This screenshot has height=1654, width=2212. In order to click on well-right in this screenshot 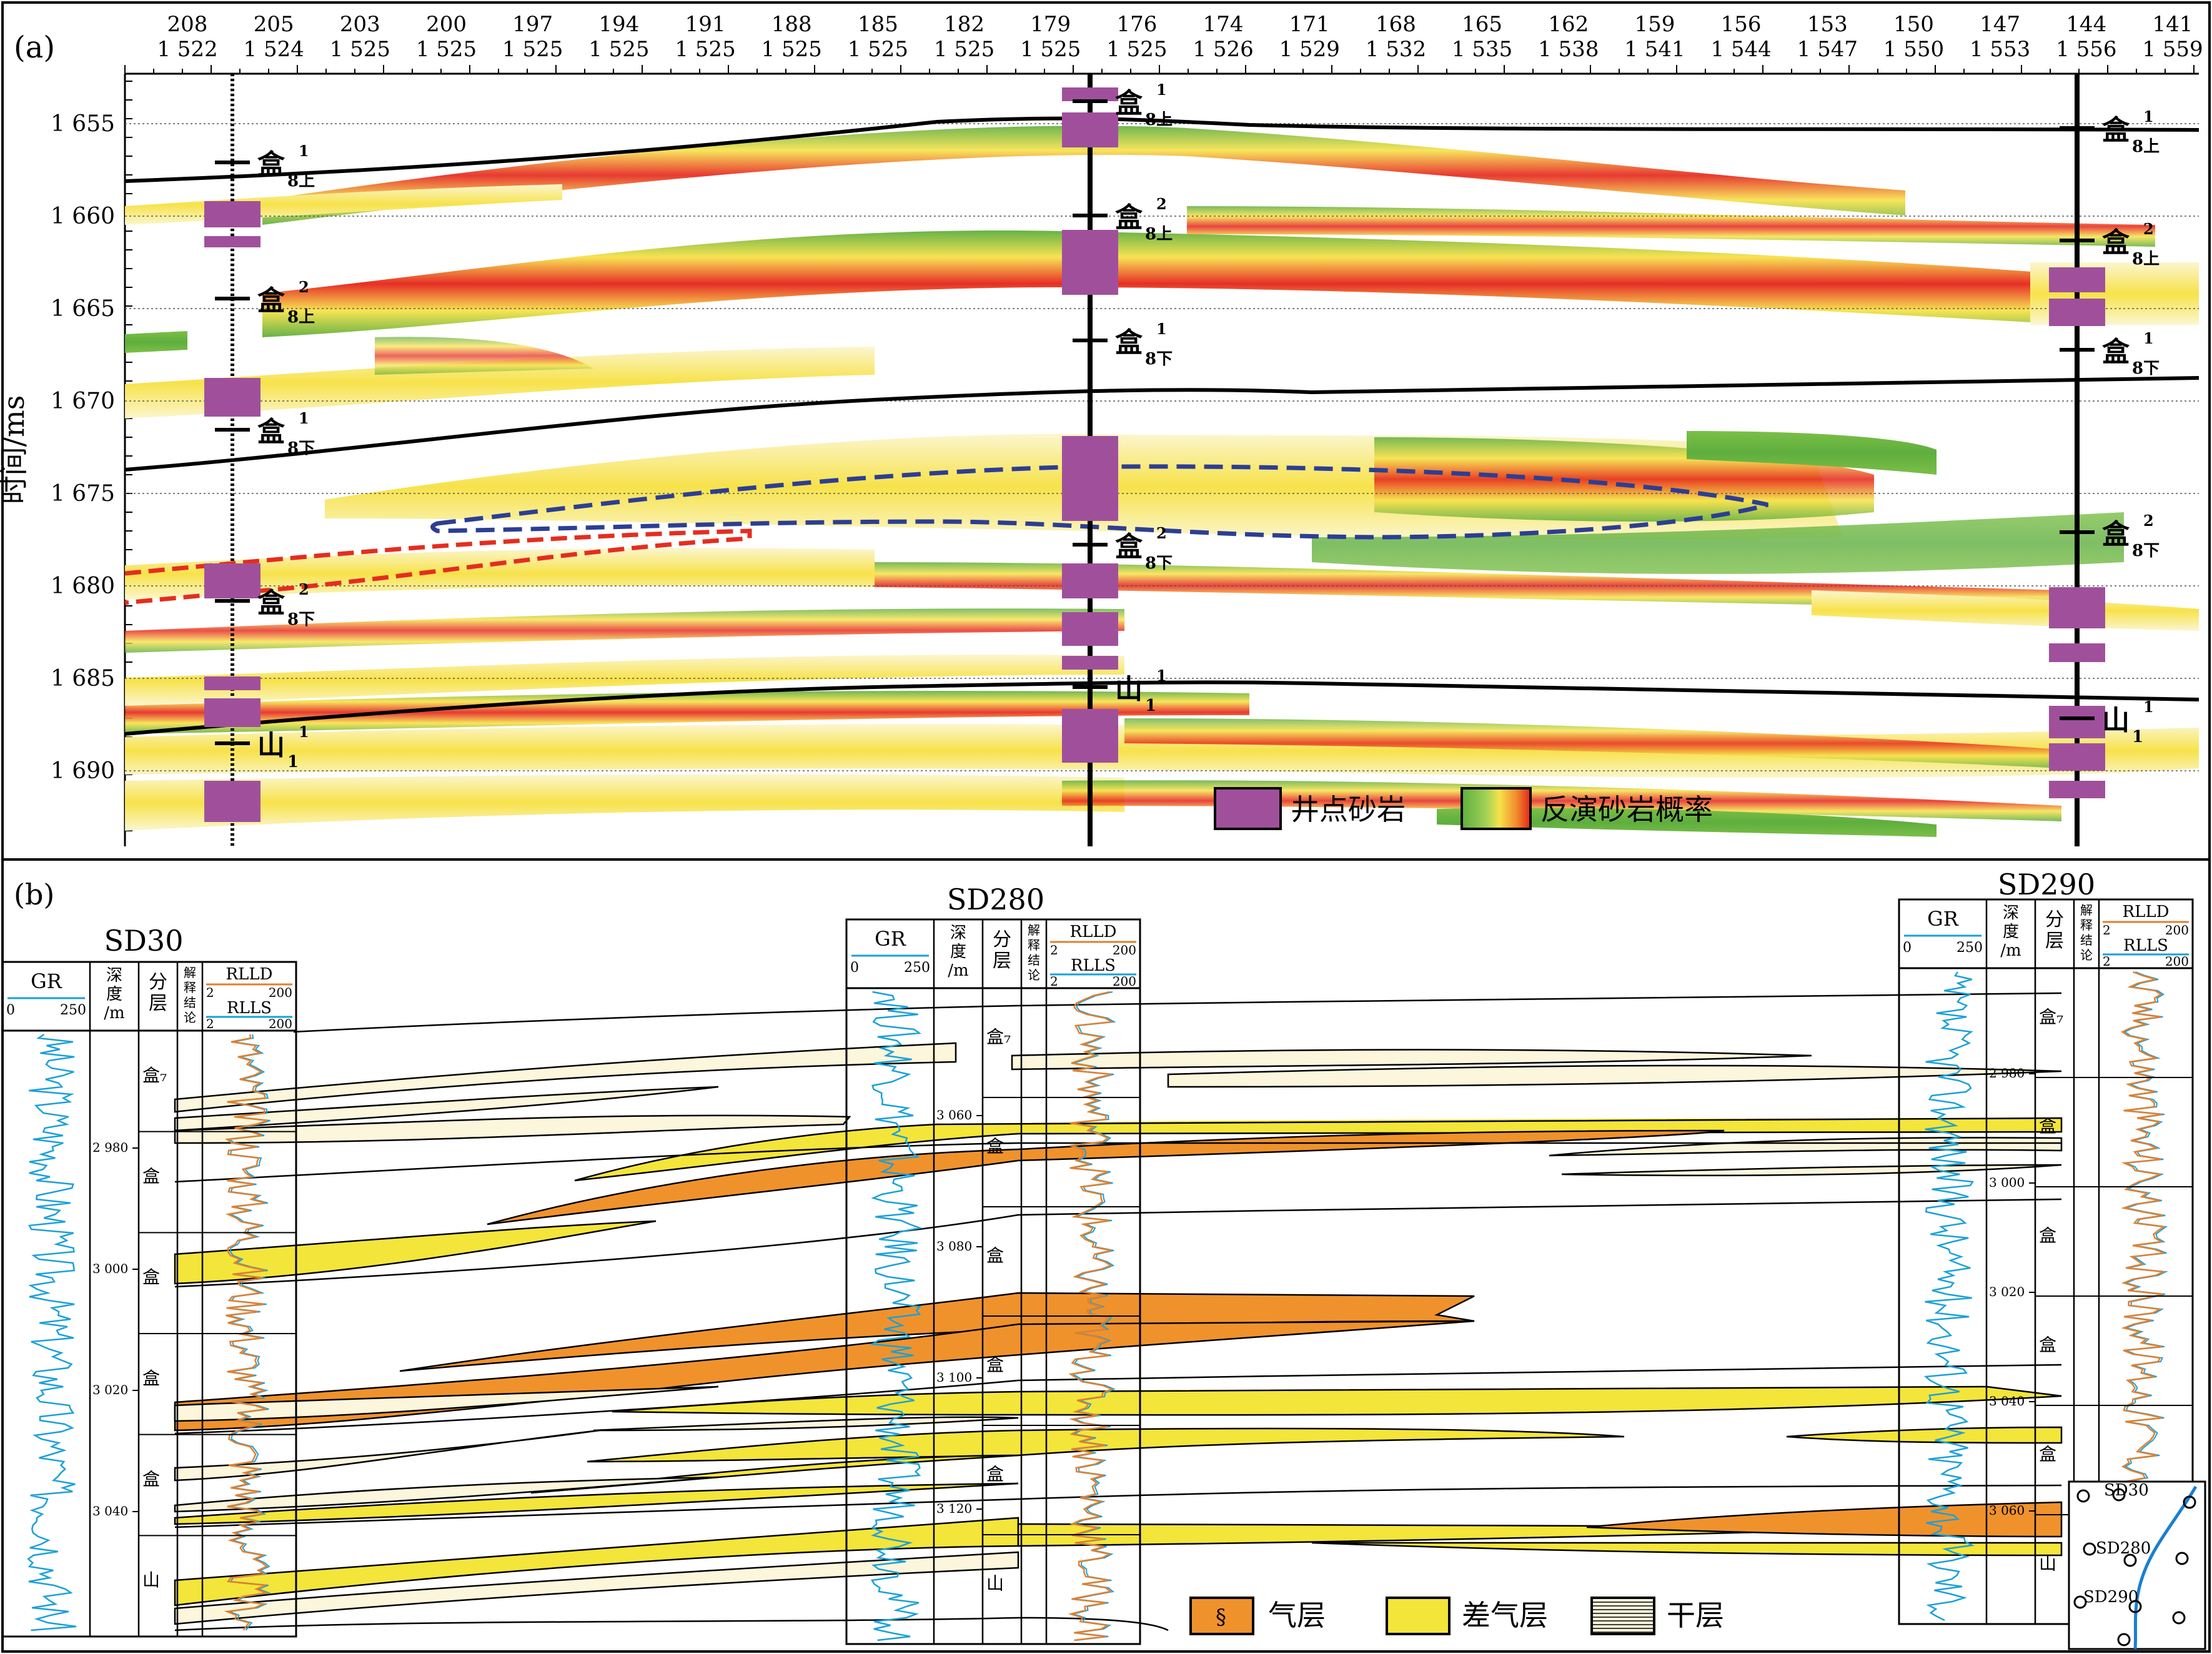, I will do `click(2077, 460)`.